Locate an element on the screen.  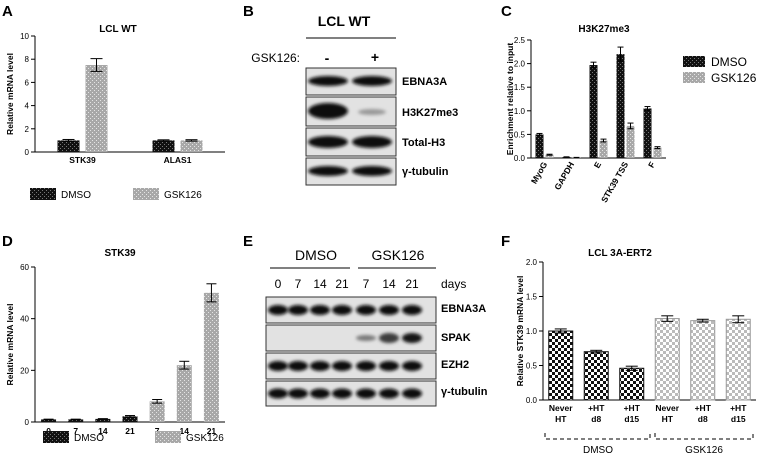
legend-c-label-dmso: DMSO is located at coordinates (729, 62).